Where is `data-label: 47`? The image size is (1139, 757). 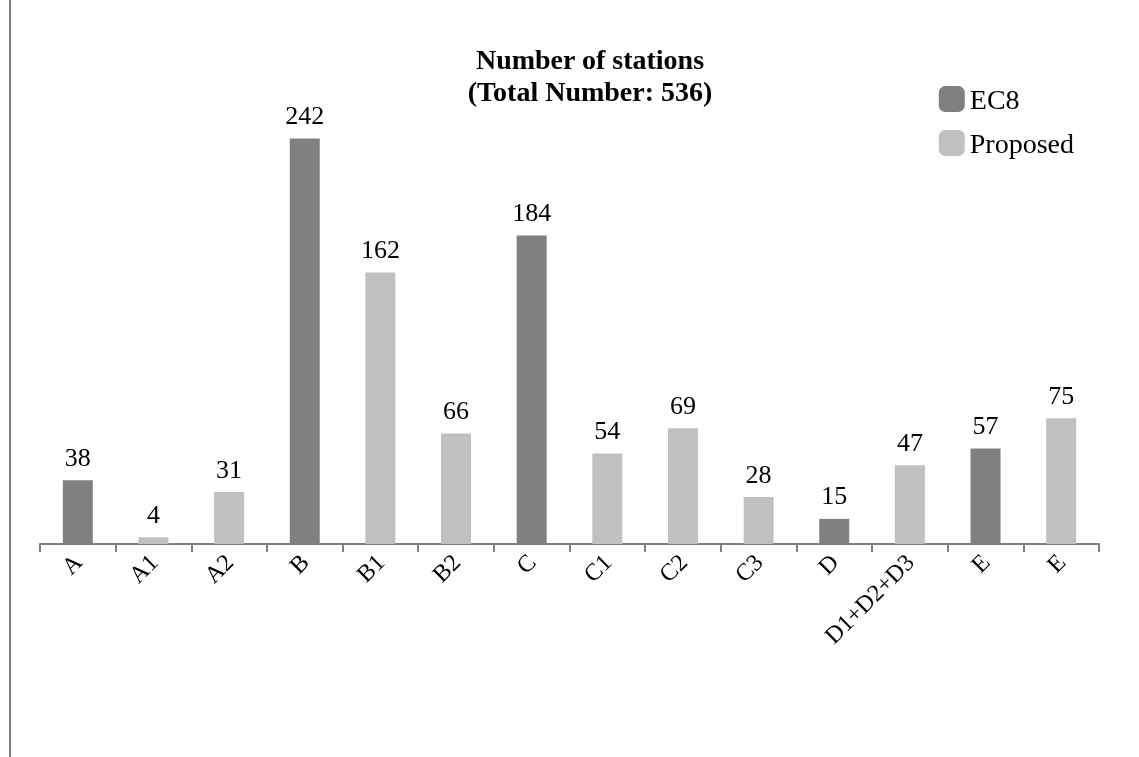
data-label: 47 is located at coordinates (909, 442).